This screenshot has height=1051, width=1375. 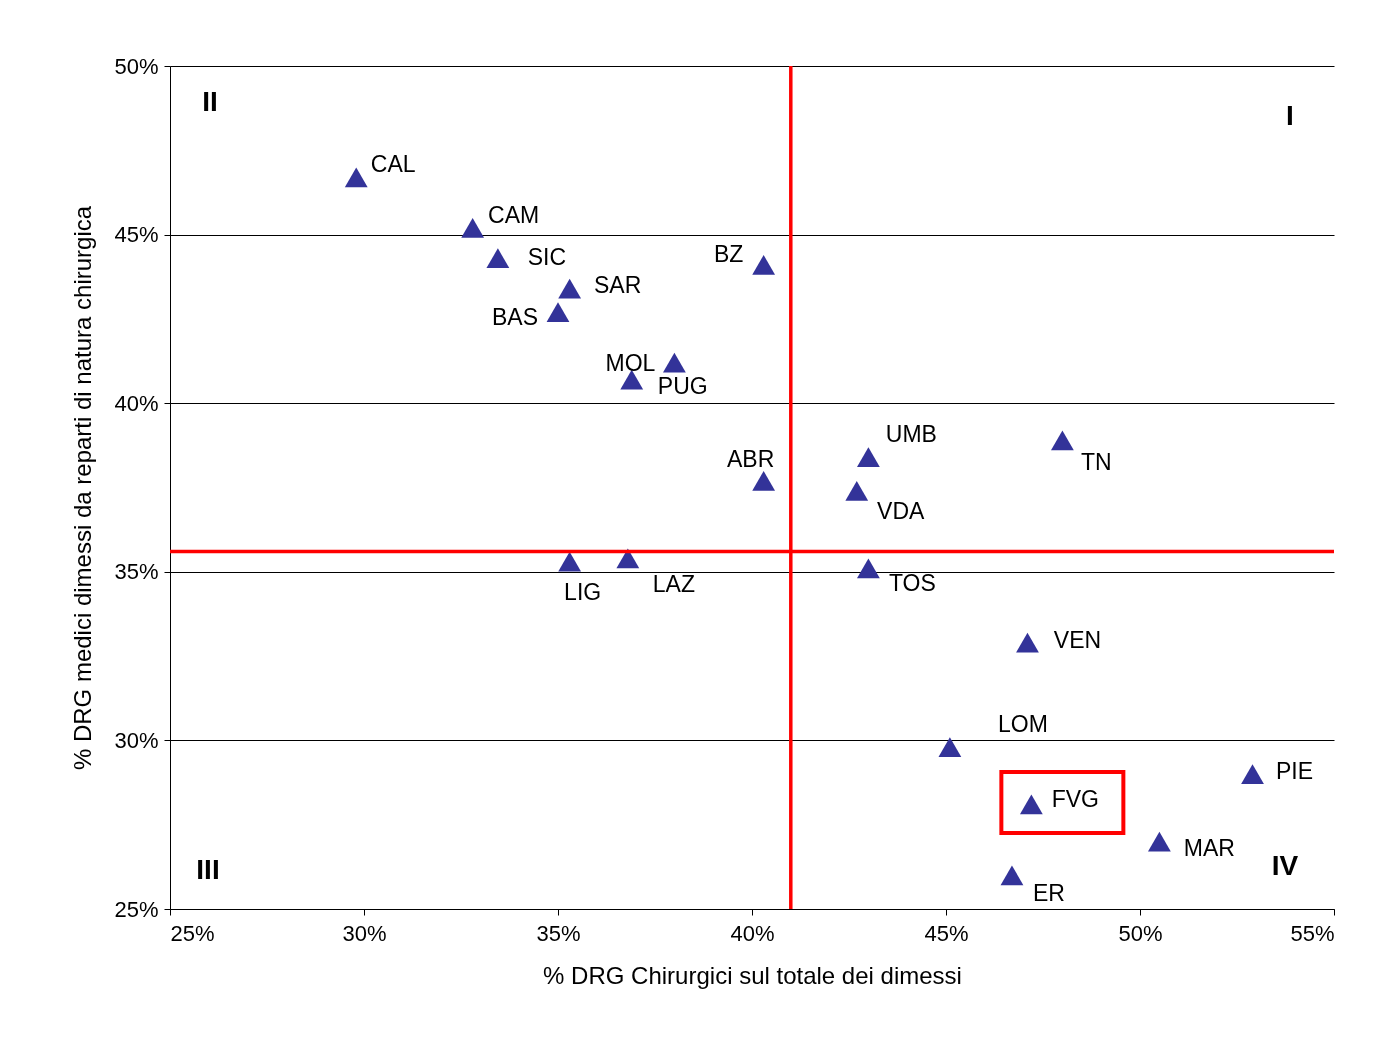 What do you see at coordinates (393, 164) in the screenshot?
I see `data-label: CAL` at bounding box center [393, 164].